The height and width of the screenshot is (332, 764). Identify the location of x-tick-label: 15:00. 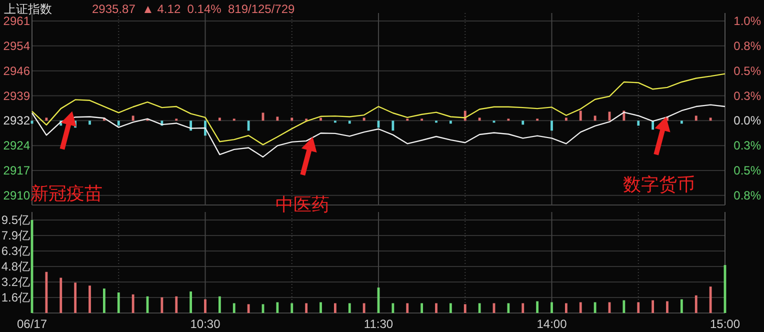
(725, 324).